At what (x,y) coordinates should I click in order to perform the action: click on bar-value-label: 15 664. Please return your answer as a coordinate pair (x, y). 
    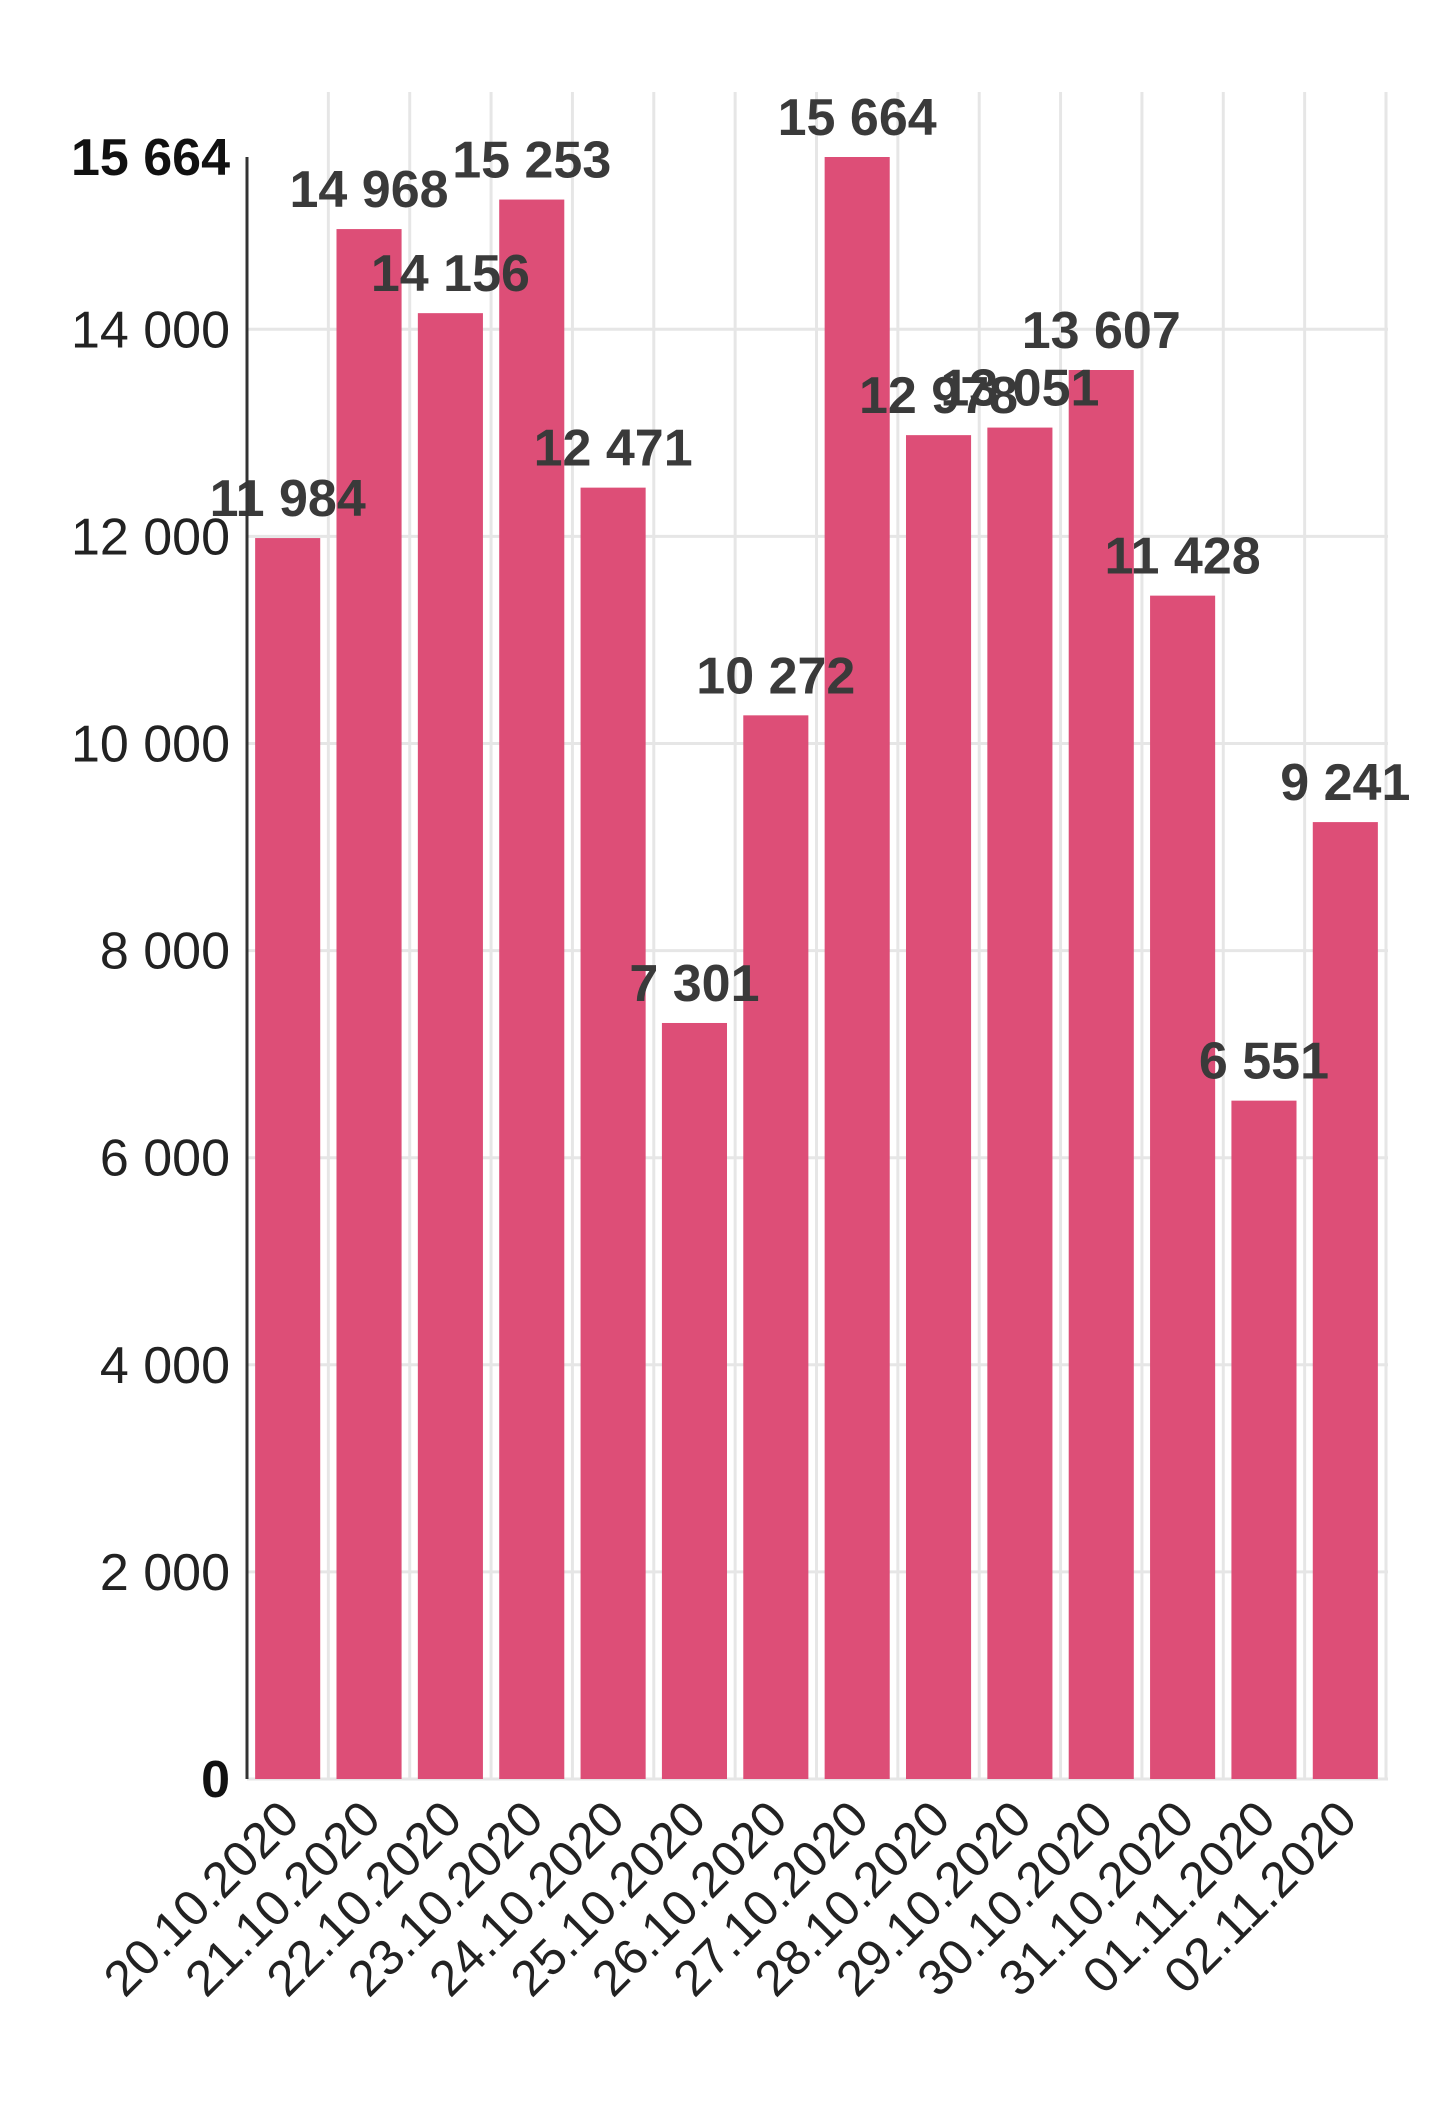
    Looking at the image, I should click on (857, 118).